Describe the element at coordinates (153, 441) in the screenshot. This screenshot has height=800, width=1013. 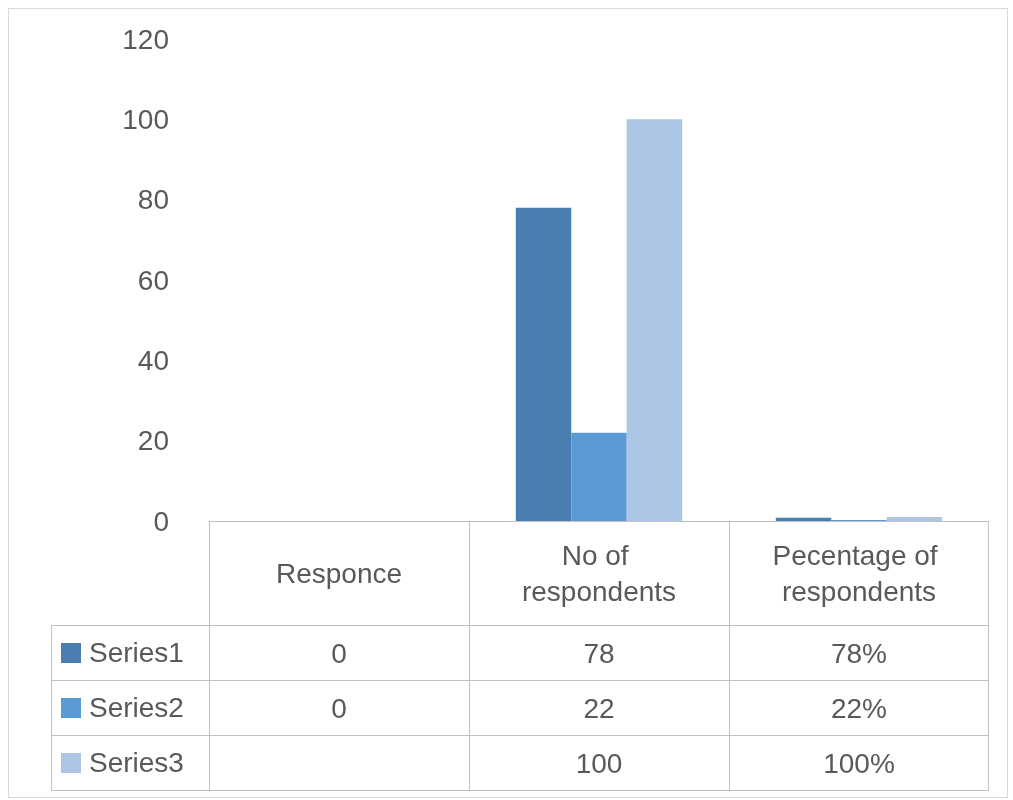
I see `y-tick-label: 20` at that location.